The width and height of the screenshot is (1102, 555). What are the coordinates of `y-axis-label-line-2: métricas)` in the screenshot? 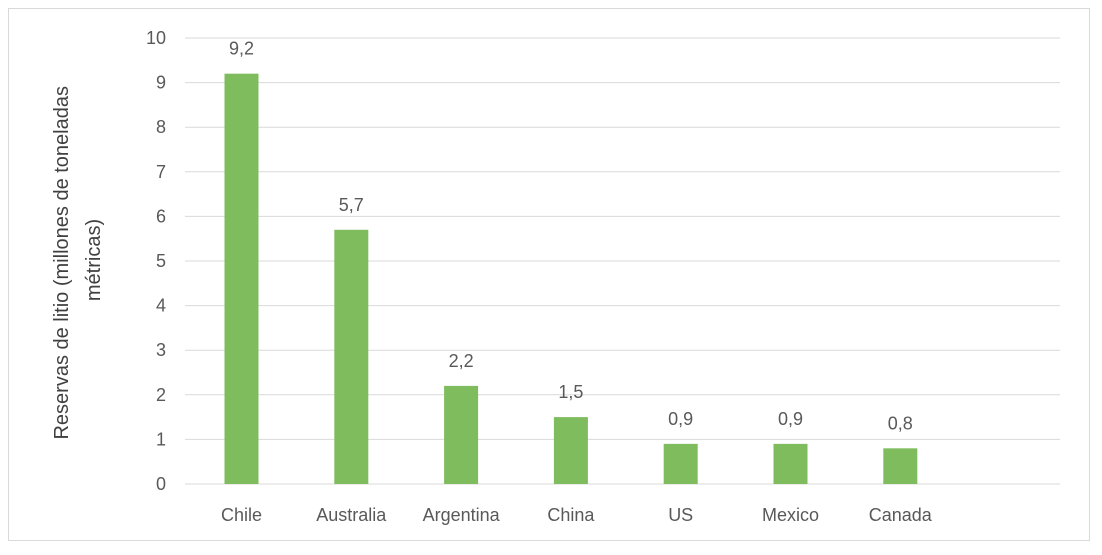 It's located at (94, 260).